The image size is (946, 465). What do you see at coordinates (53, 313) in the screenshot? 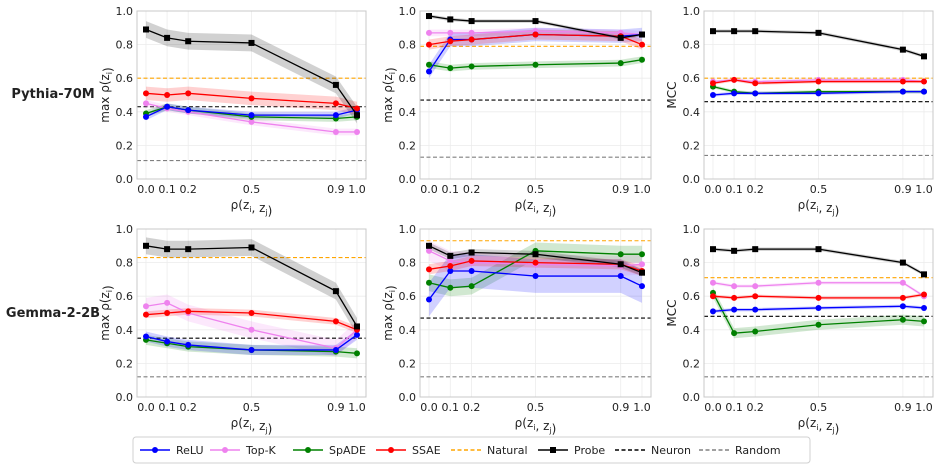
I see `row-label-gemma: Gemma-2-2B` at bounding box center [53, 313].